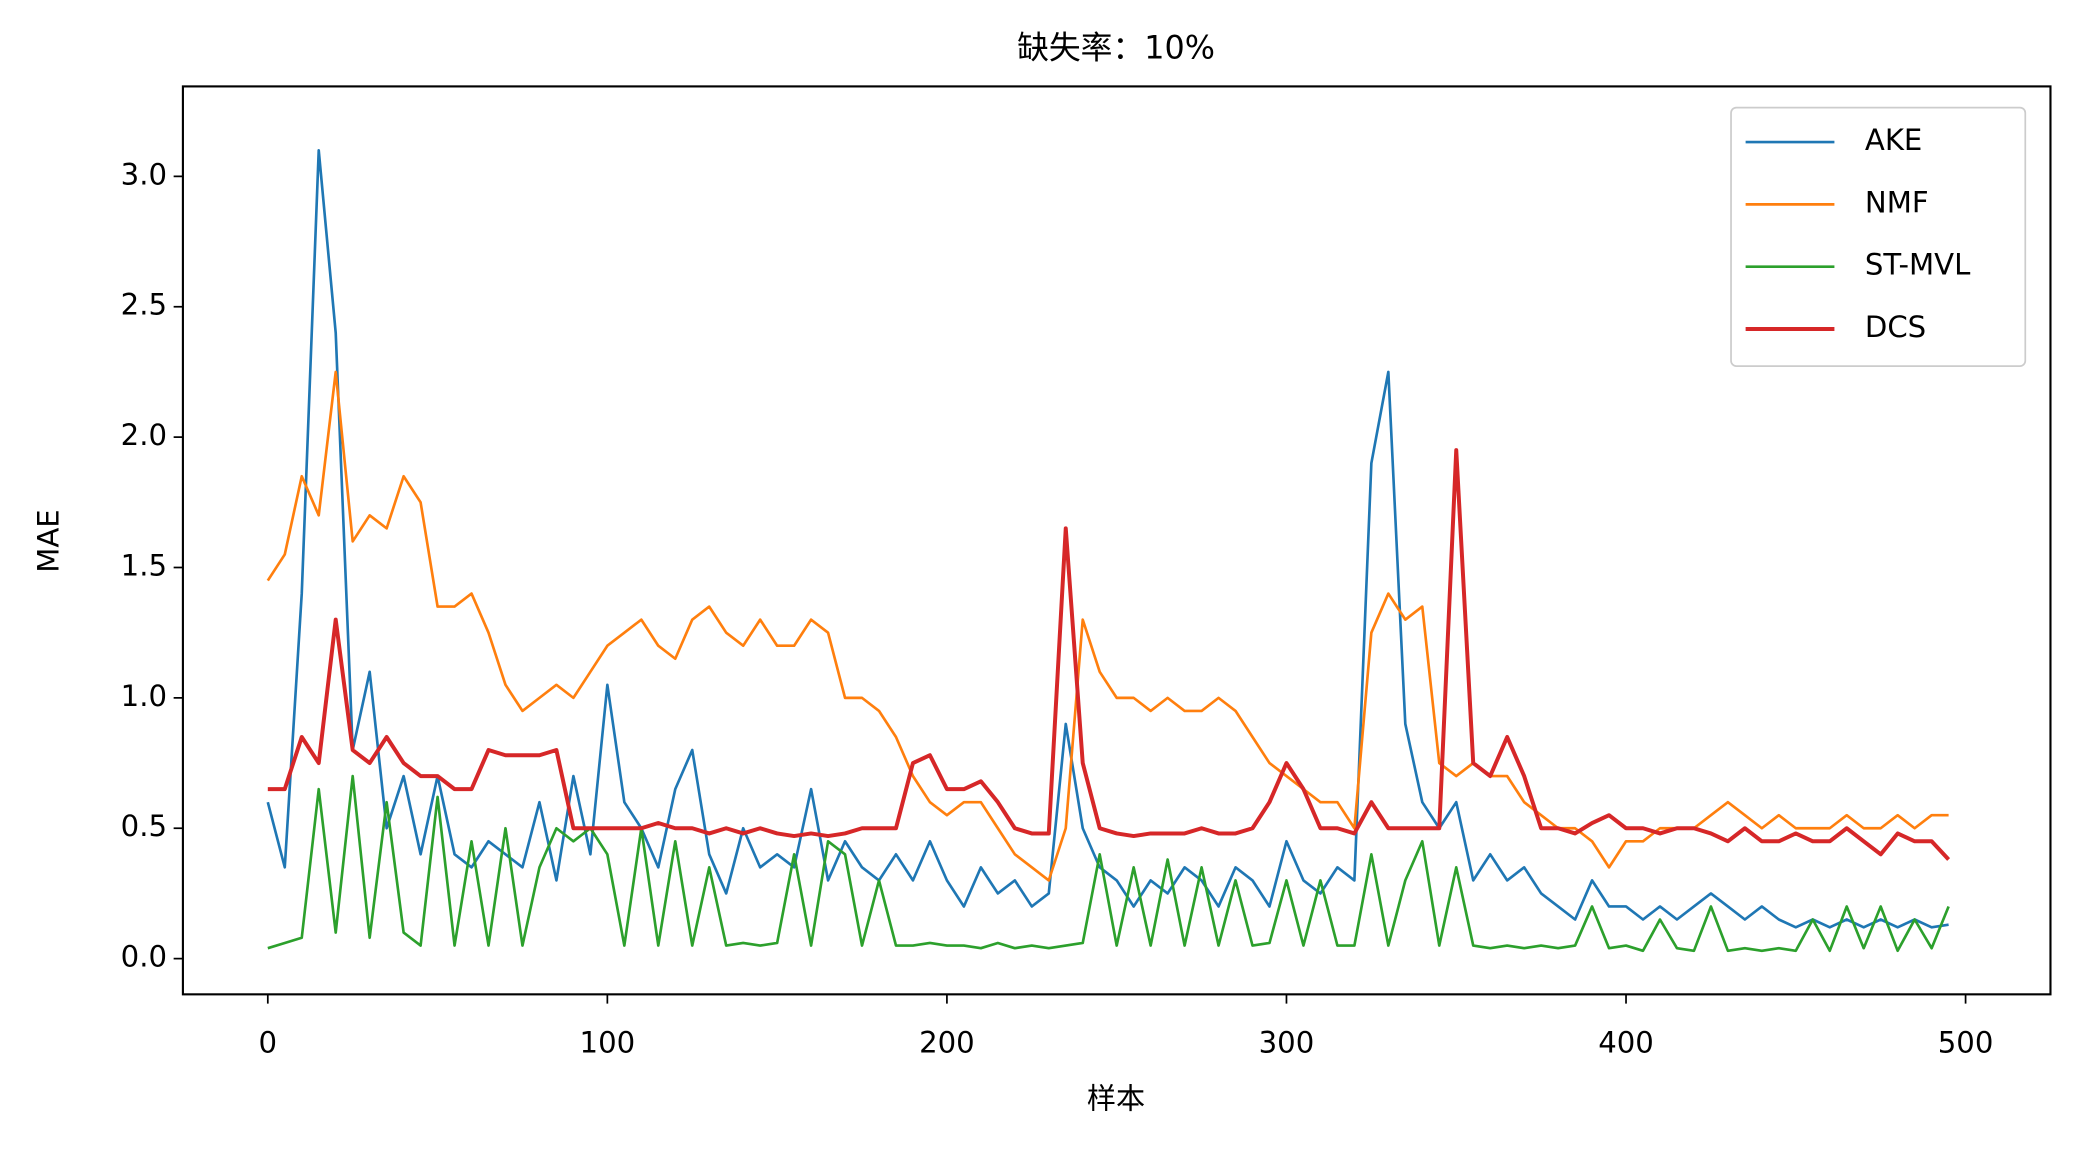  I want to click on x-tick-label: 0, so click(268, 1043).